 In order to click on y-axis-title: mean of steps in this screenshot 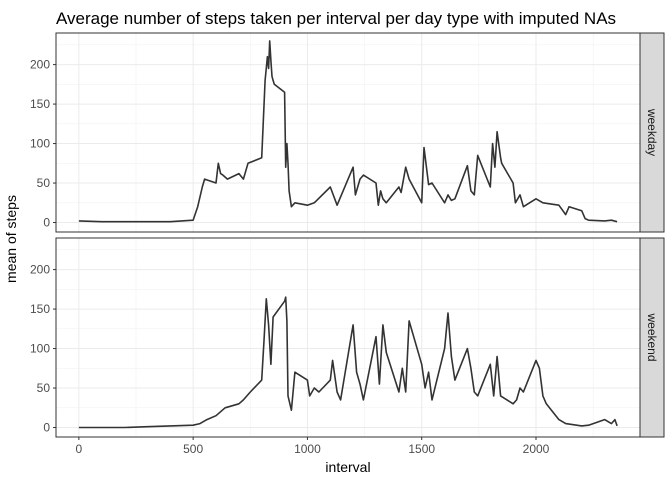, I will do `click(11, 239)`.